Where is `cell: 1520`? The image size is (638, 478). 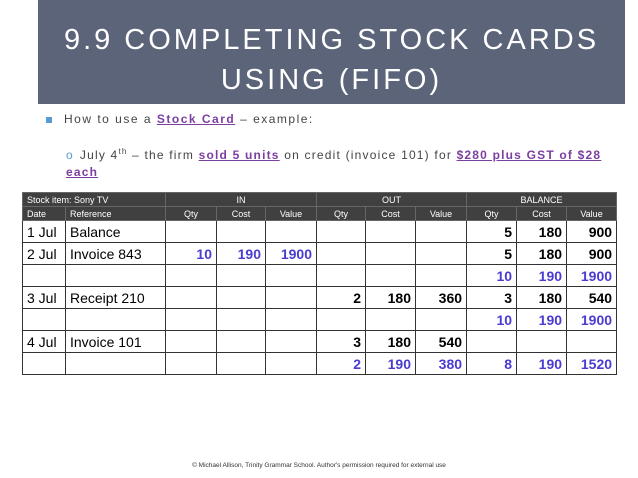 cell: 1520 is located at coordinates (592, 363).